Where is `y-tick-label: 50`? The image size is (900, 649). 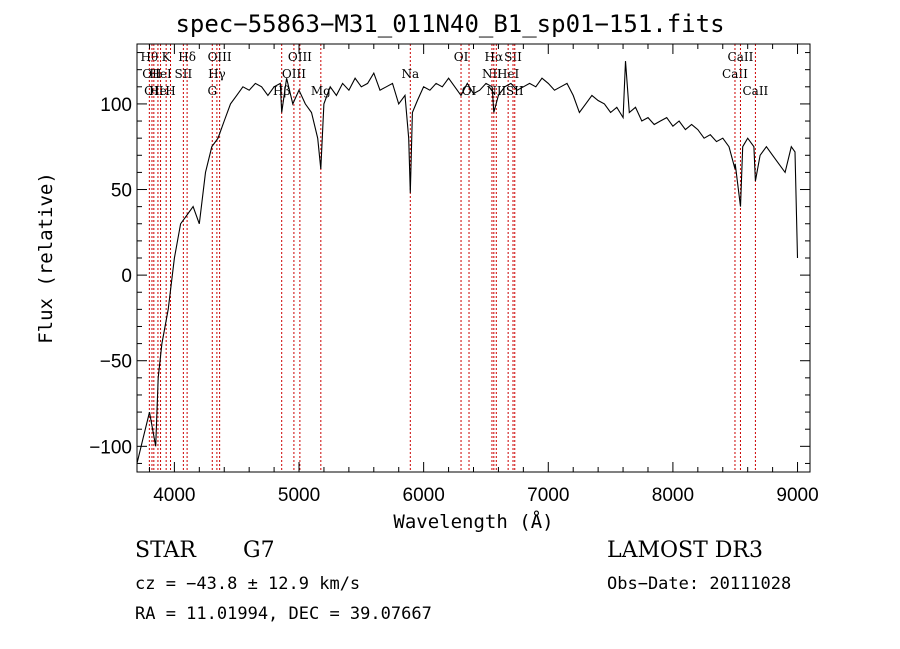 y-tick-label: 50 is located at coordinates (121, 191).